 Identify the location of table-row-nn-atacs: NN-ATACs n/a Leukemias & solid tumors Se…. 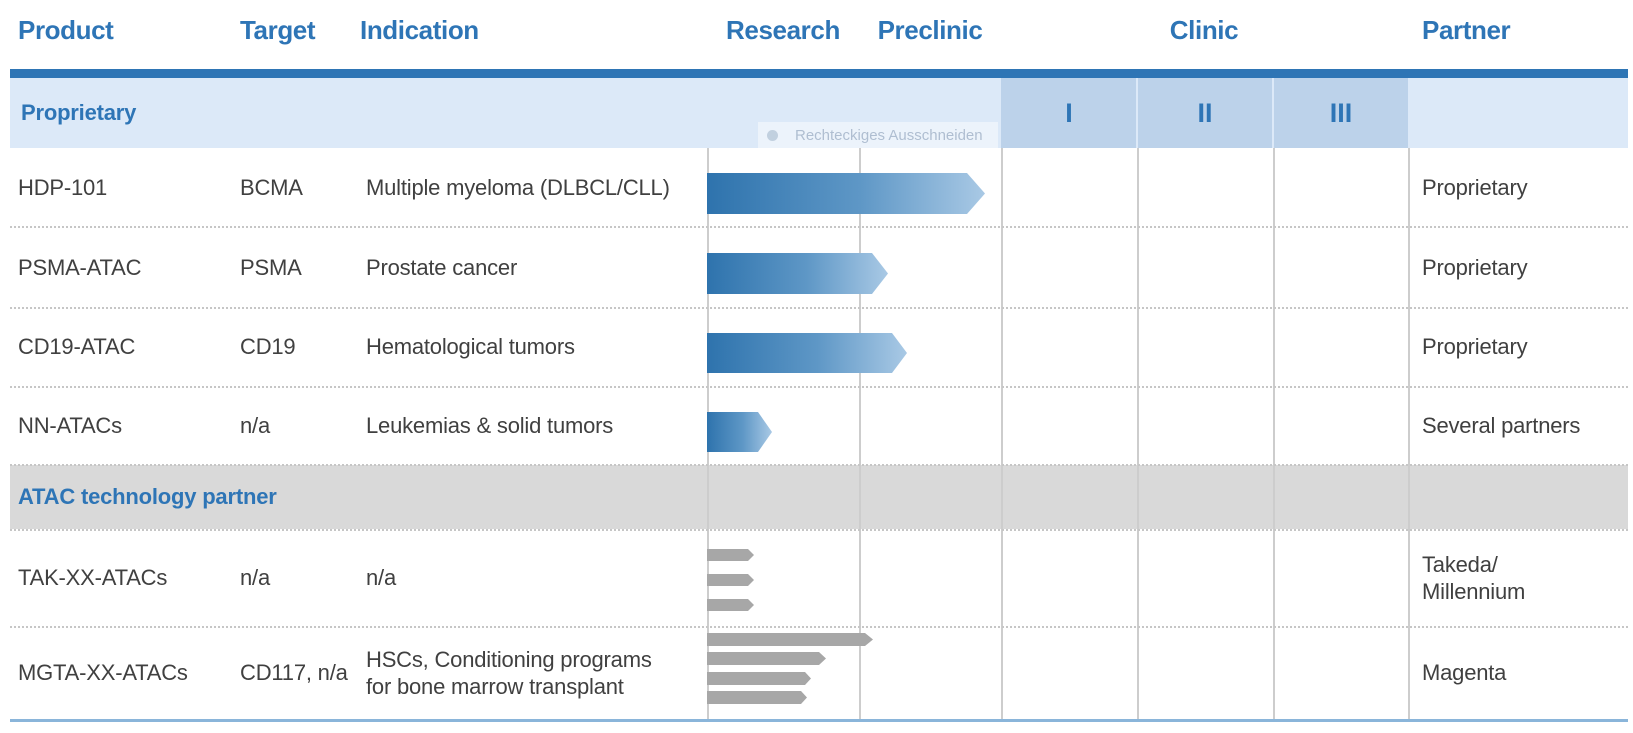
(816, 426).